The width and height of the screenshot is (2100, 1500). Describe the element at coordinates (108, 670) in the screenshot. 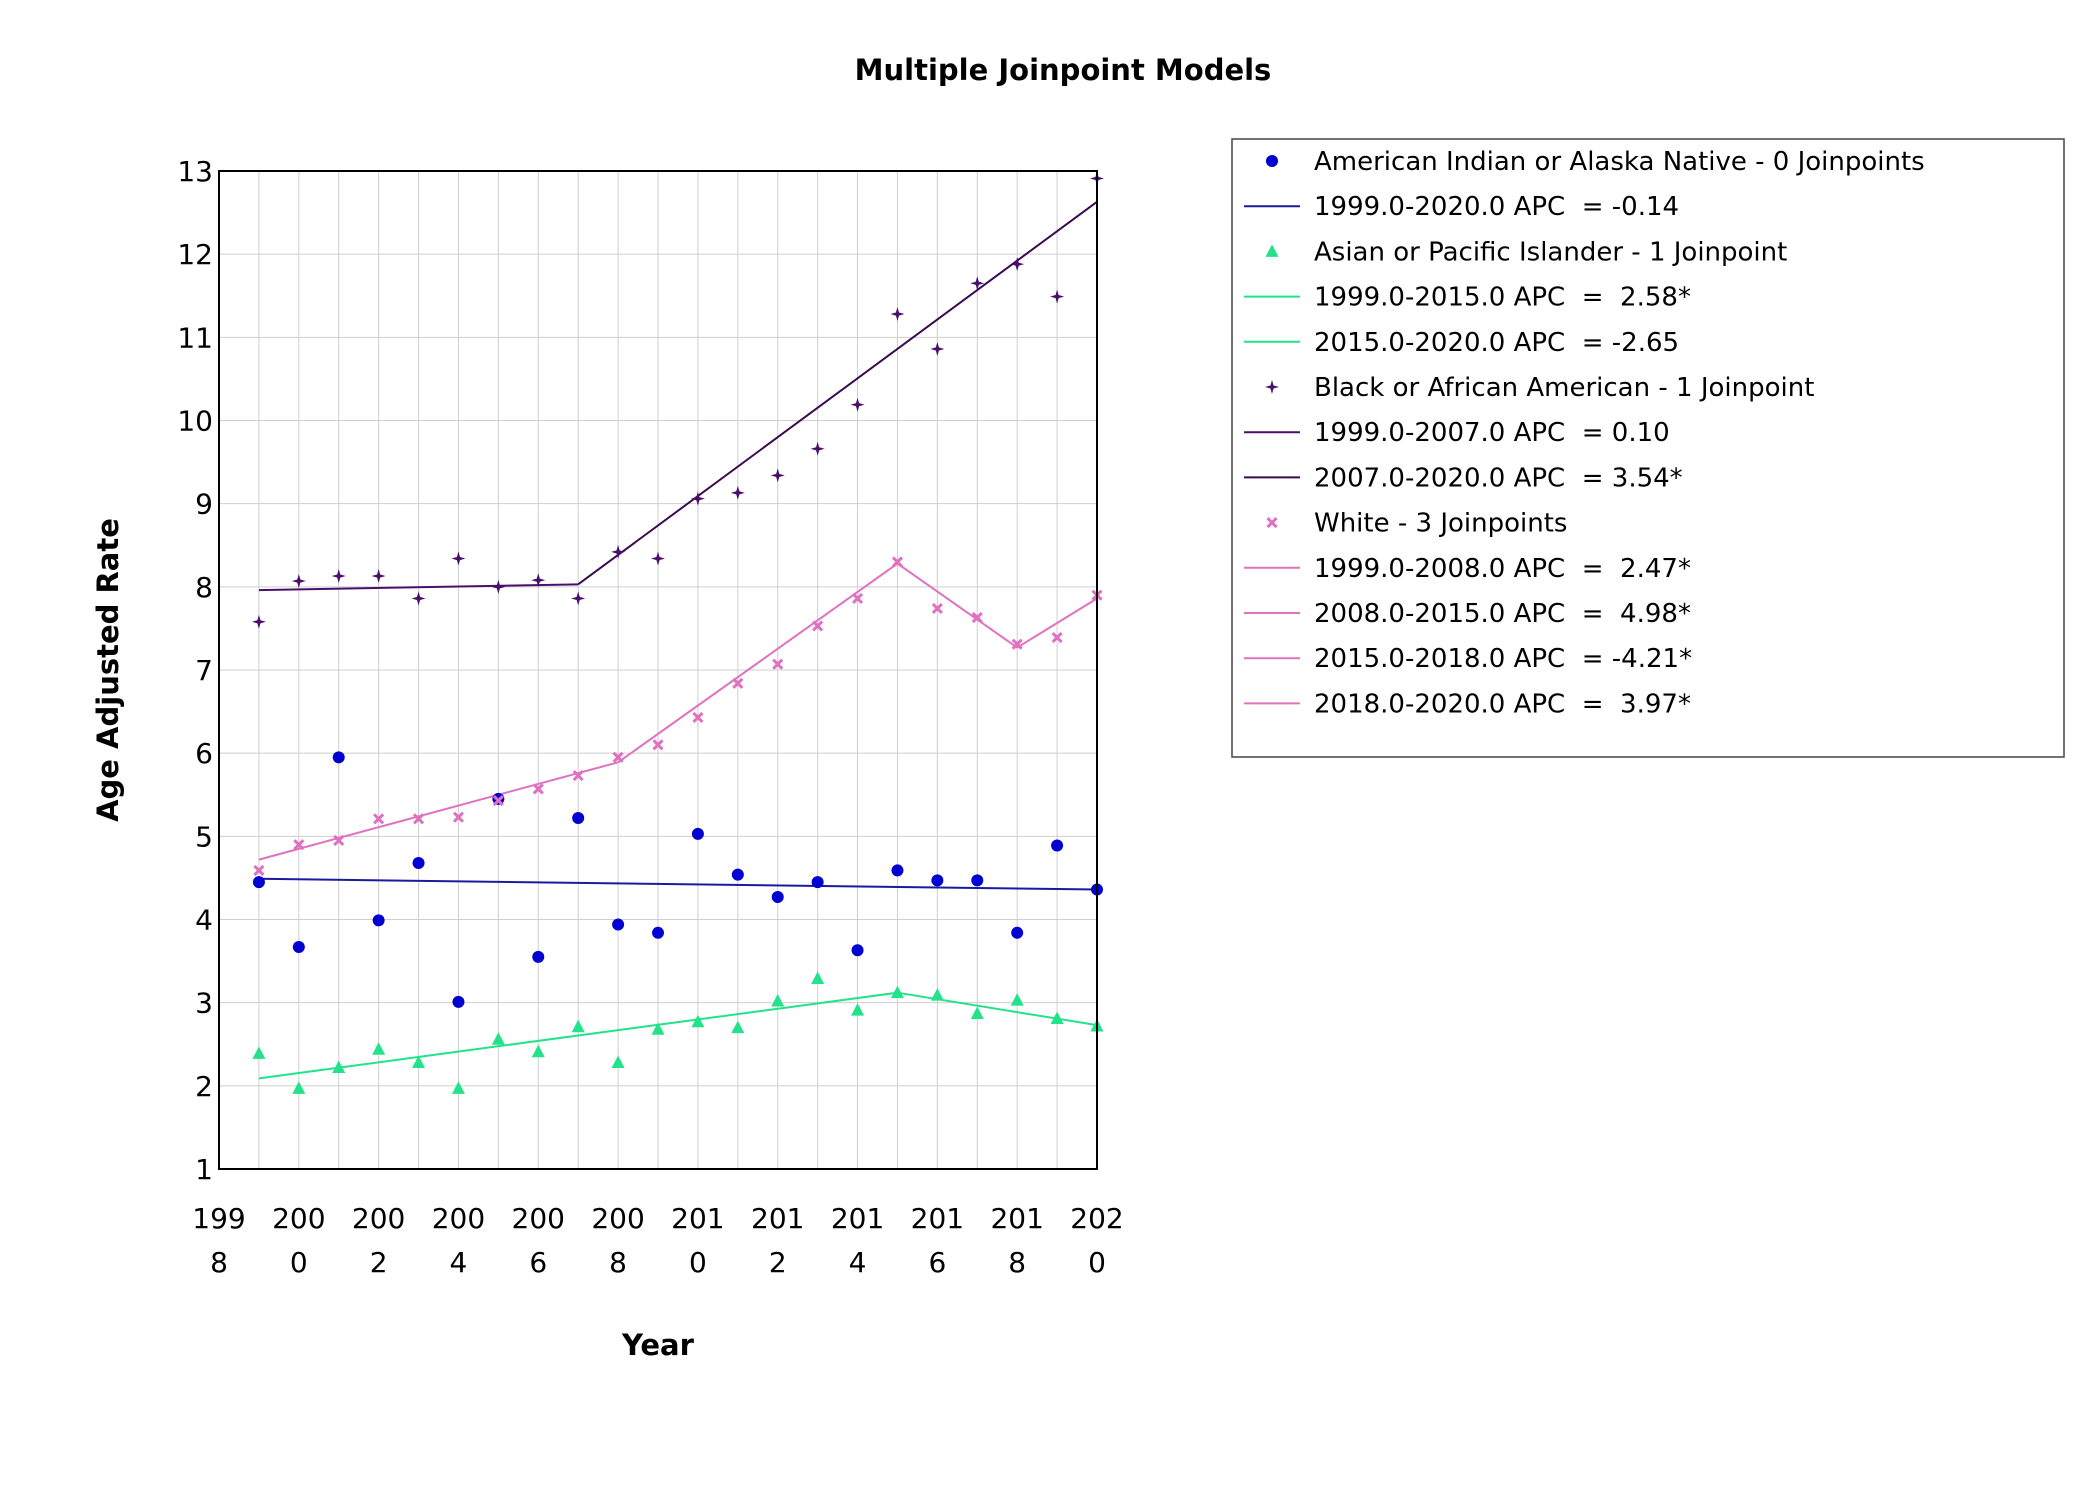

I see `y-axis-title: Age Adjusted Rate` at that location.